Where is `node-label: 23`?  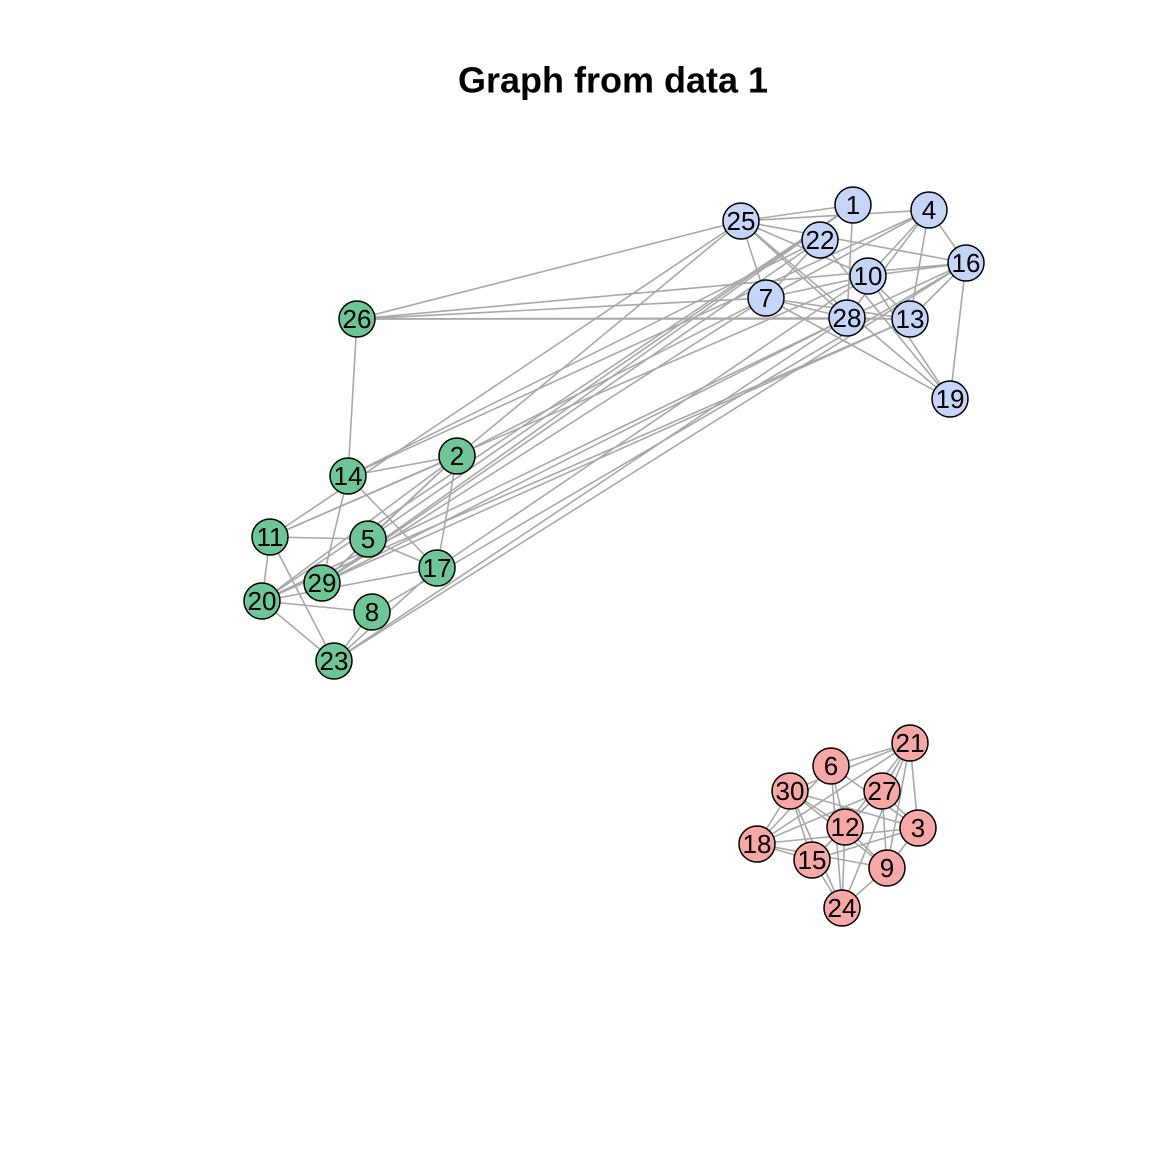
node-label: 23 is located at coordinates (334, 661).